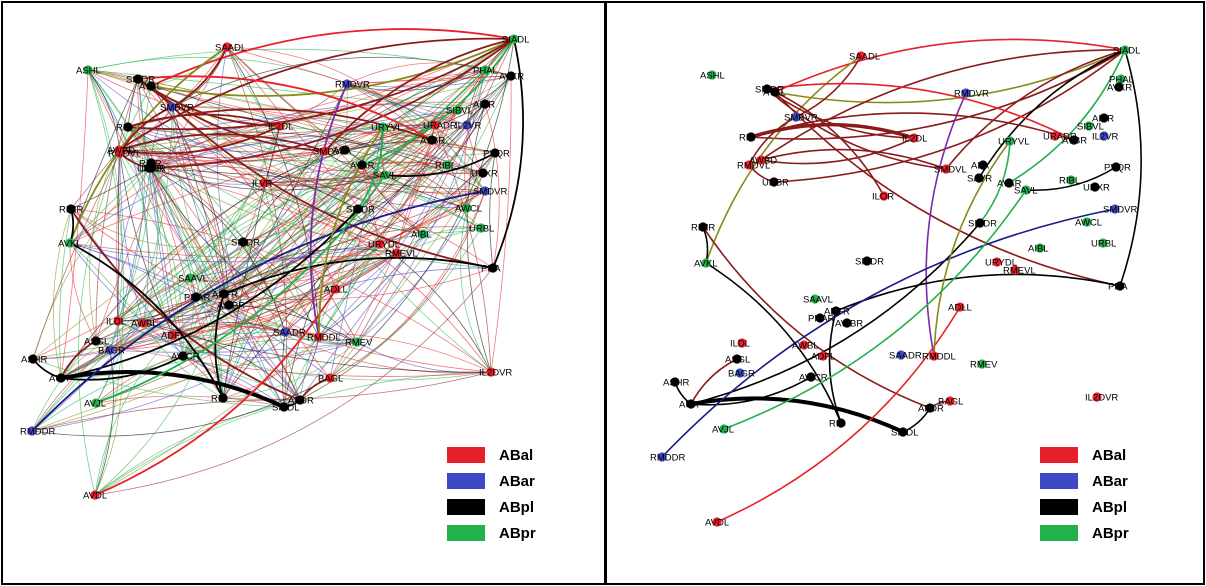 Image resolution: width=1206 pixels, height=586 pixels. I want to click on edge-ADFR-RIG, so click(835, 367).